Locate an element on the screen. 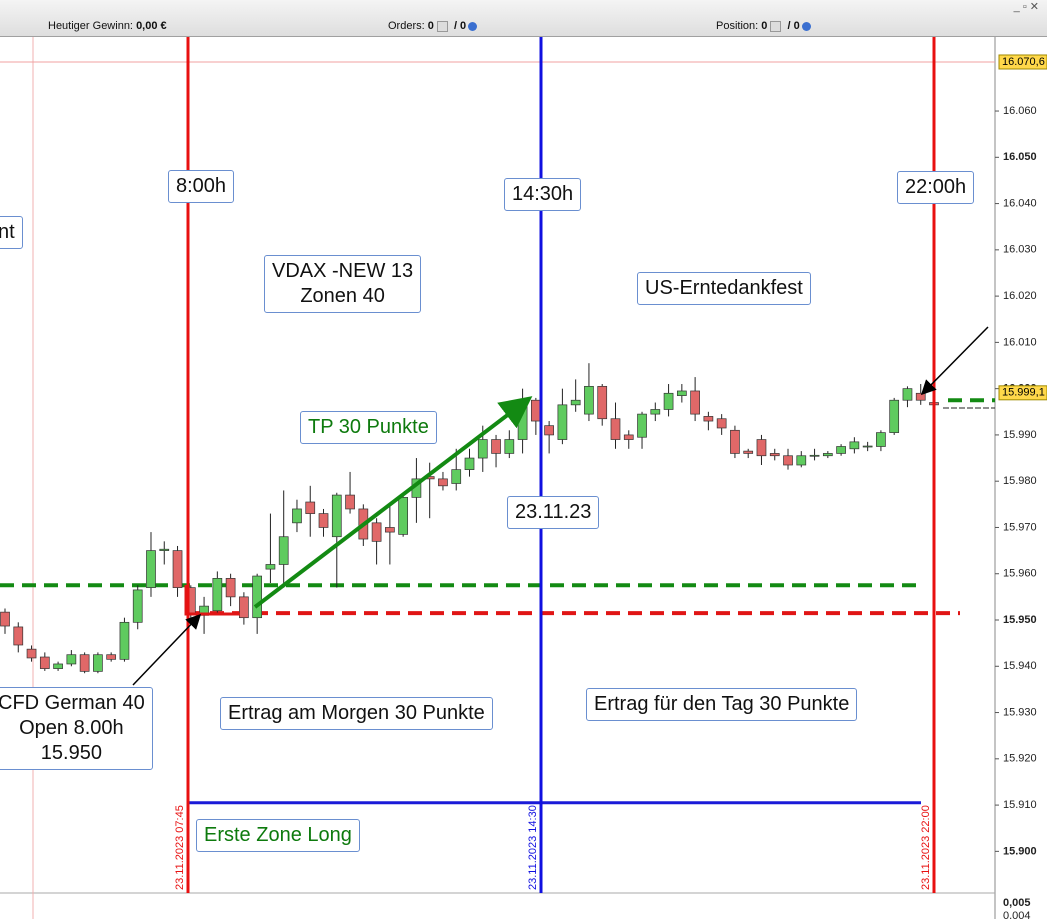 Image resolution: width=1047 pixels, height=919 pixels. y-tick-label: 15.900 is located at coordinates (1020, 851).